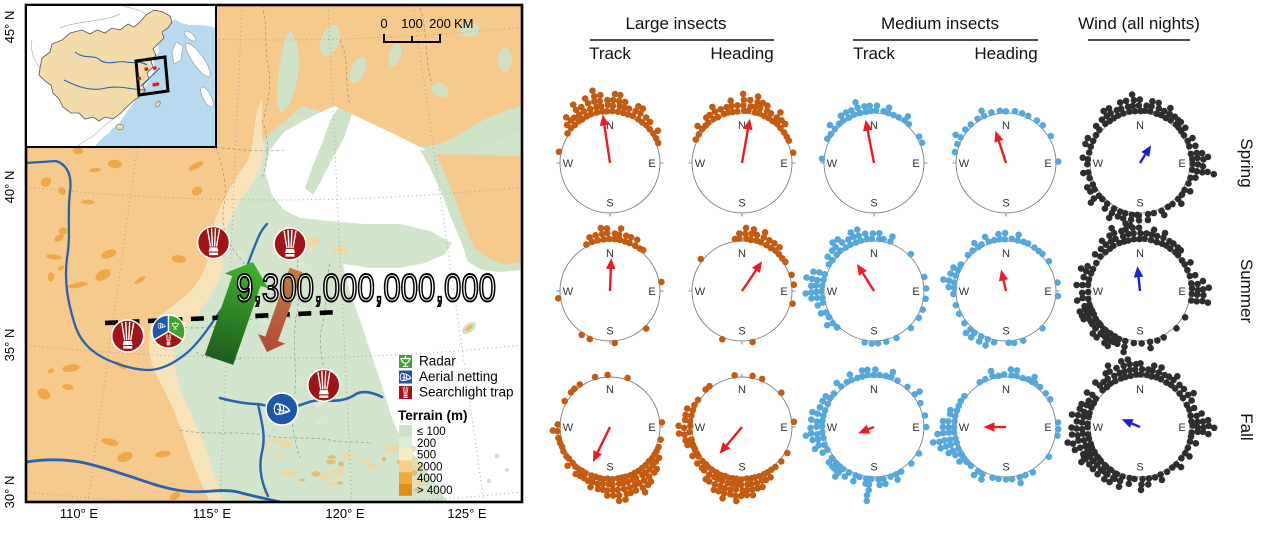 The height and width of the screenshot is (535, 1268). Describe the element at coordinates (464, 23) in the screenshot. I see `svg-text: KM` at that location.